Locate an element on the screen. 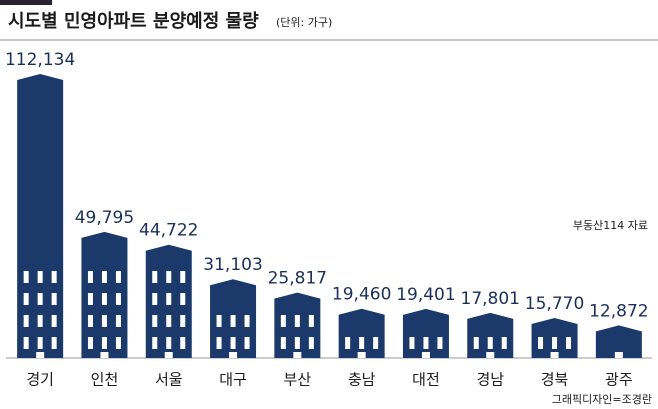 Image resolution: width=658 pixels, height=409 pixels. value-label: 44,722 is located at coordinates (168, 231).